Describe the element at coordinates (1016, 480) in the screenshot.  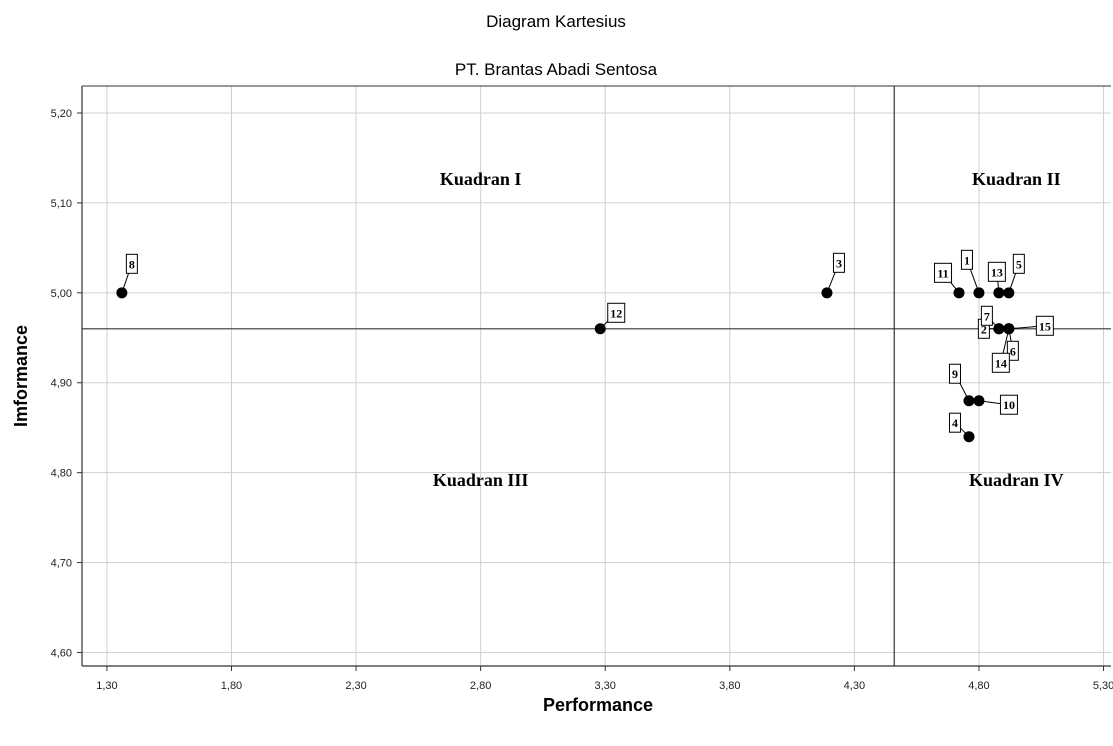
I see `quadrant-label: Kuadran IV` at that location.